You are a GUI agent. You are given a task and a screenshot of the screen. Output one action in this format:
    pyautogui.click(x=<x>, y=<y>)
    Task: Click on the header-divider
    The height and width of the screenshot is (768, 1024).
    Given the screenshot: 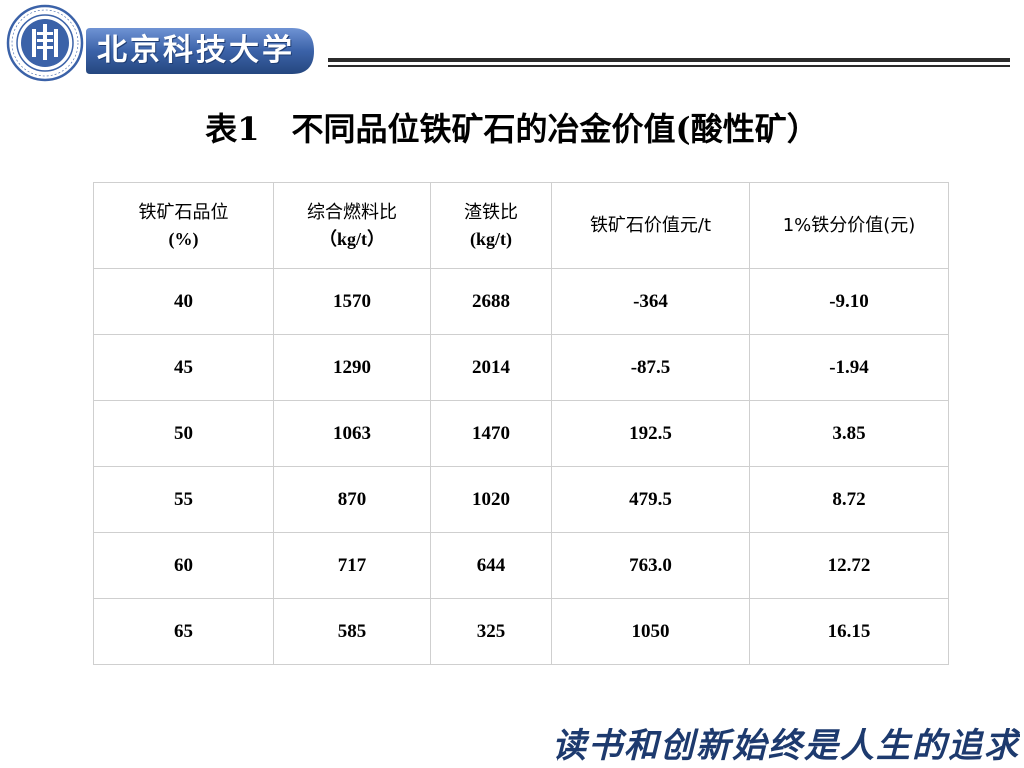 What is the action you would take?
    pyautogui.click(x=669, y=63)
    